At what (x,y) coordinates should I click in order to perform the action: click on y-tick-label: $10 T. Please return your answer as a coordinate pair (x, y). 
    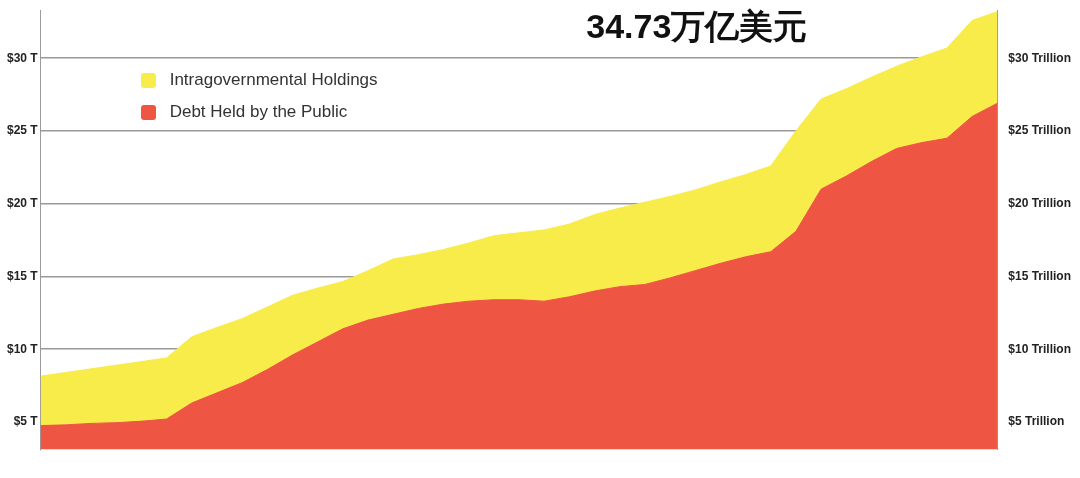
    Looking at the image, I should click on (23, 348).